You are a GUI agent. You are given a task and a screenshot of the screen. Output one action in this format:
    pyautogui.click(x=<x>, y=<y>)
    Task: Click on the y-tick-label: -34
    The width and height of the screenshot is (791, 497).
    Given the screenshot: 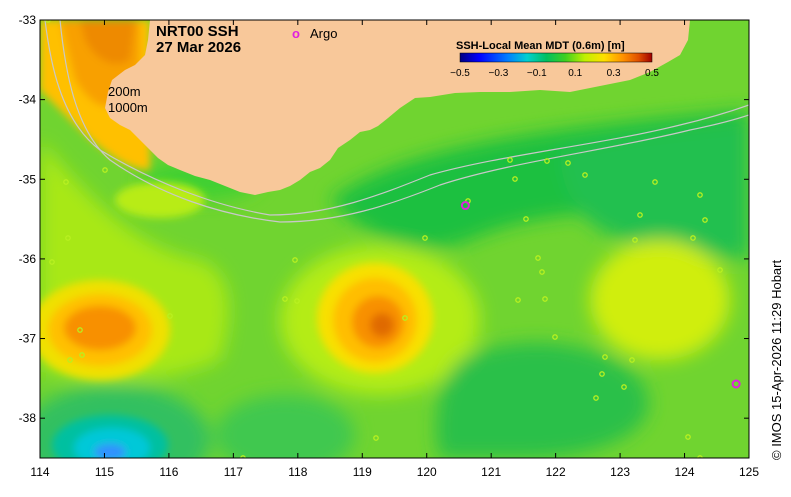 What is the action you would take?
    pyautogui.click(x=28, y=100)
    